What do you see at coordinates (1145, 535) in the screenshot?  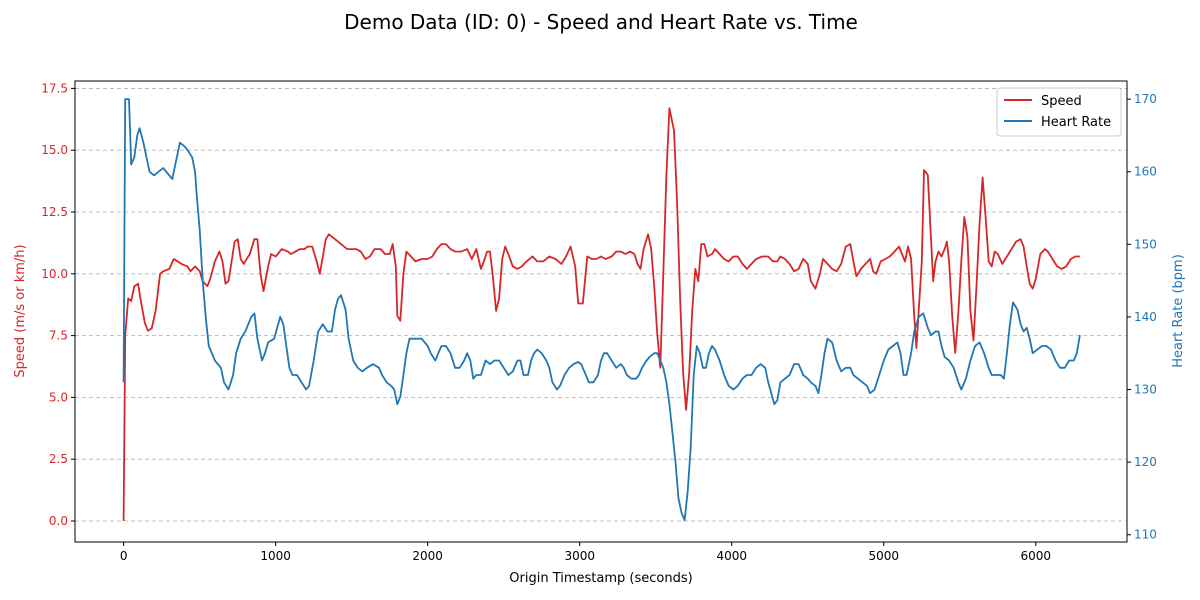 I see `y-right-tick-label-0: 110` at bounding box center [1145, 535].